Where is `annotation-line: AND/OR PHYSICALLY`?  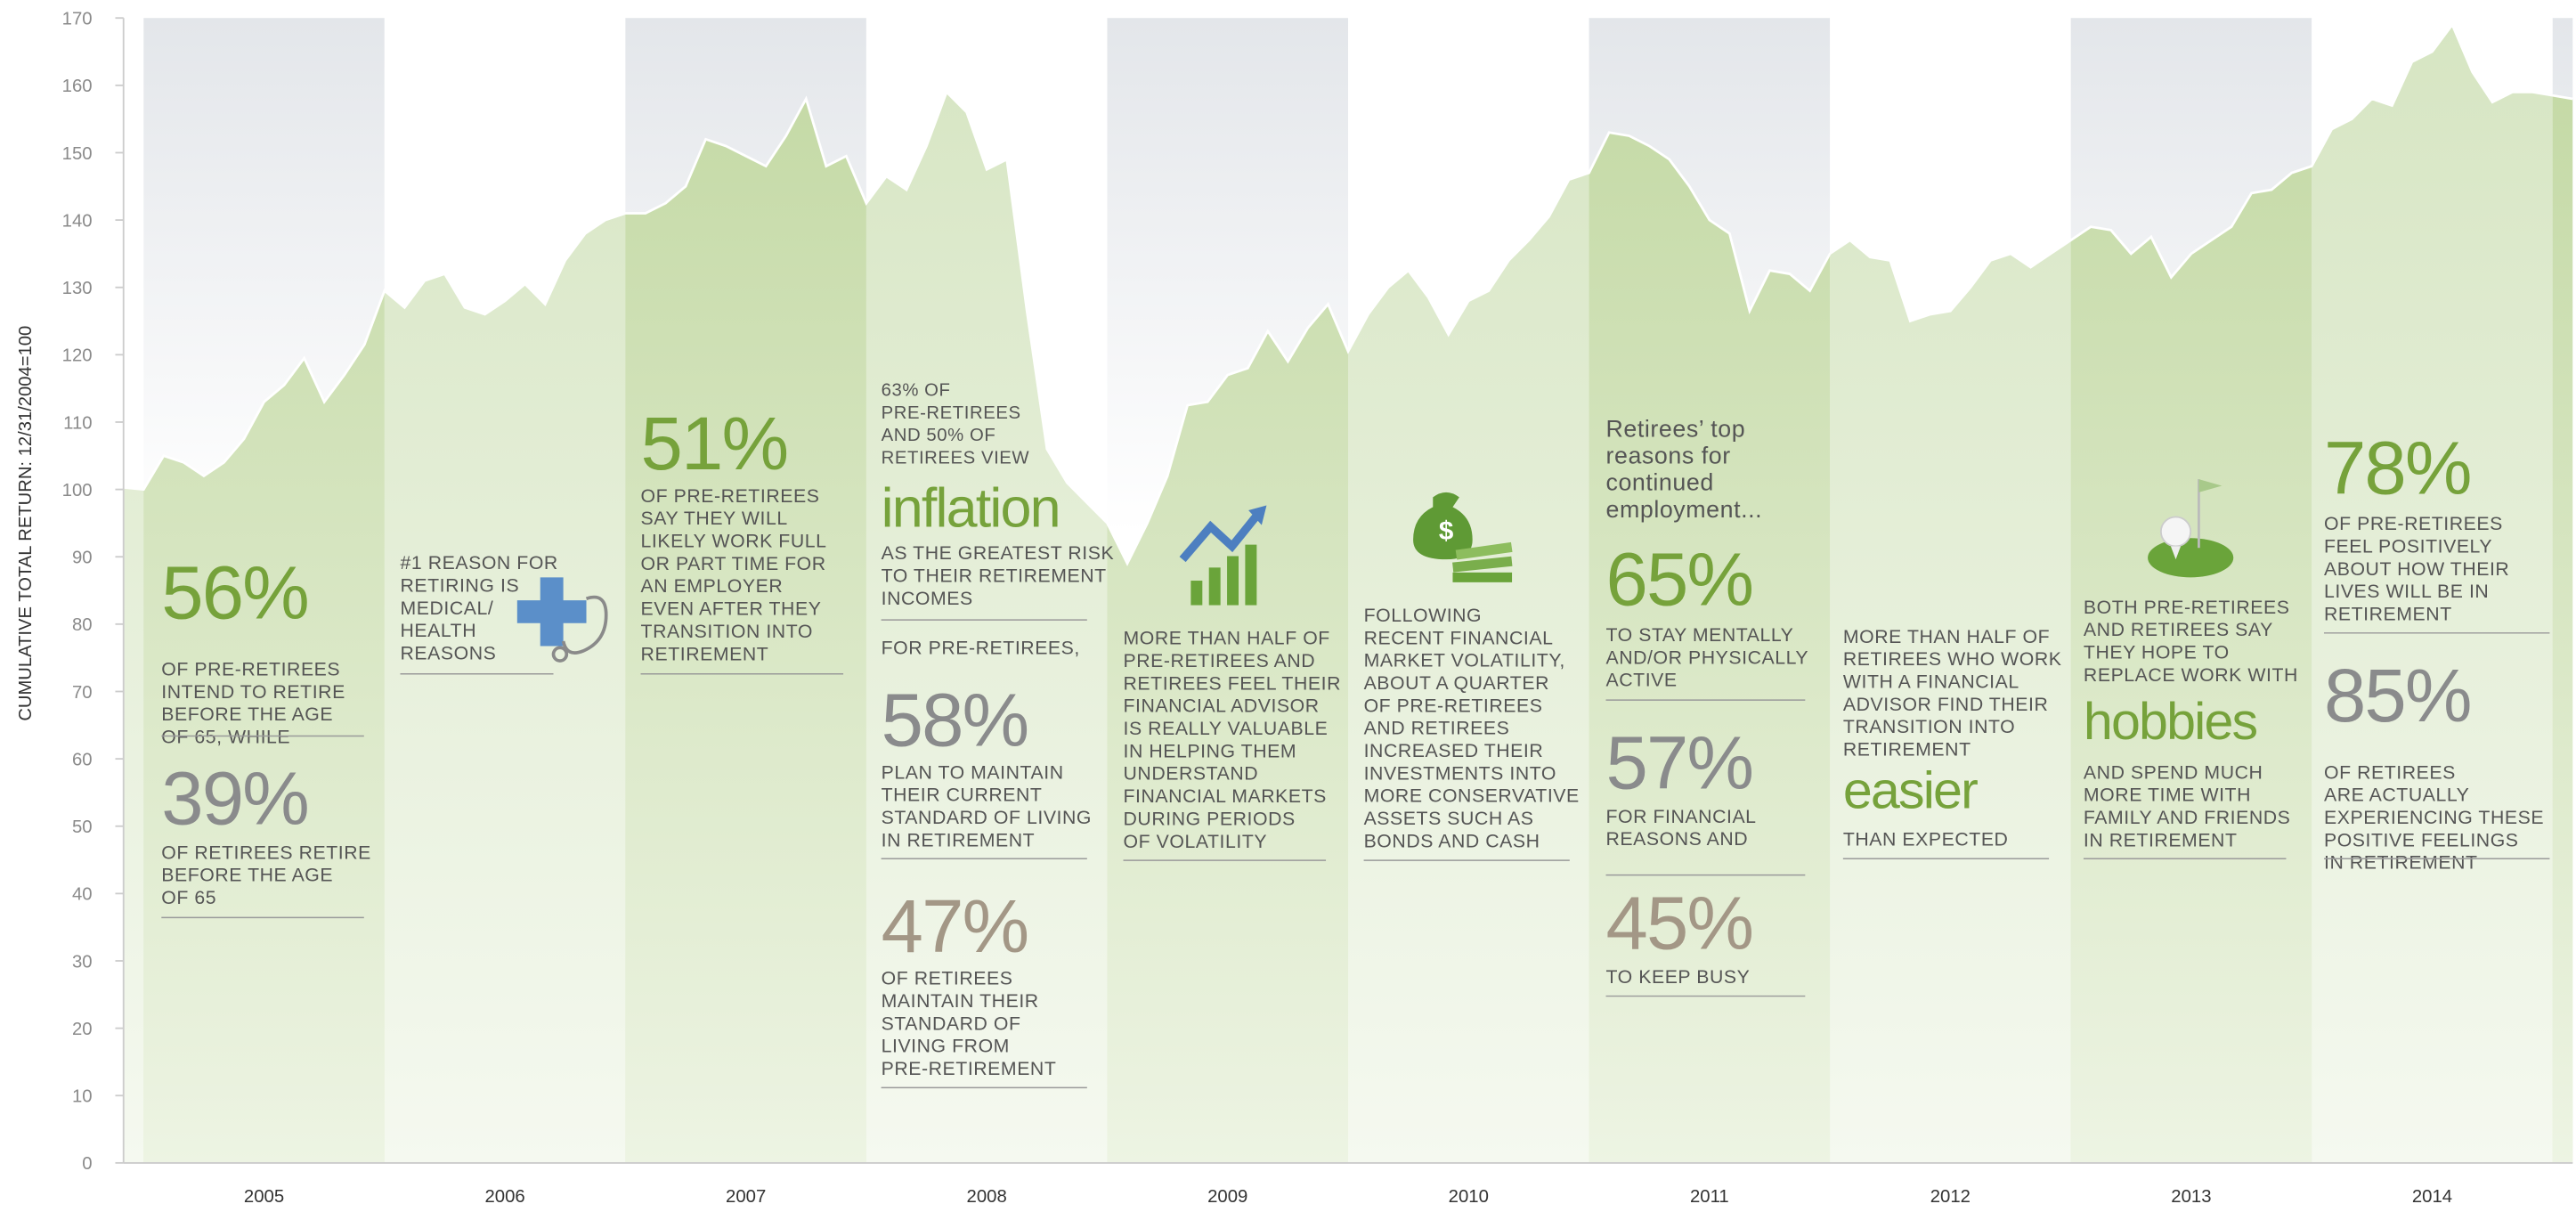 annotation-line: AND/OR PHYSICALLY is located at coordinates (1707, 657).